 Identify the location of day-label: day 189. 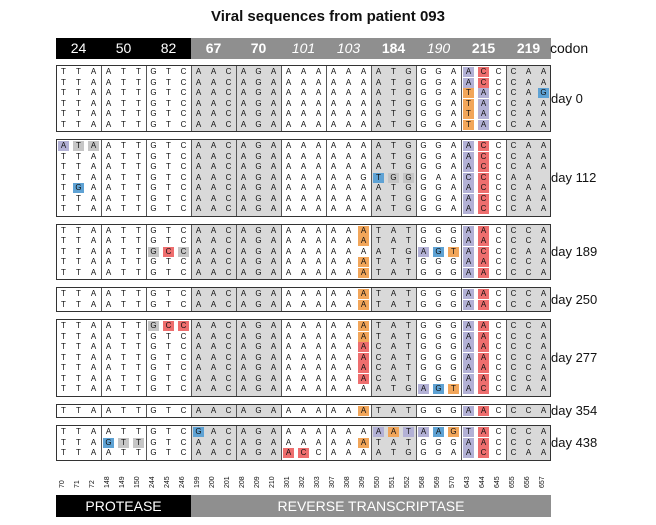
(574, 251).